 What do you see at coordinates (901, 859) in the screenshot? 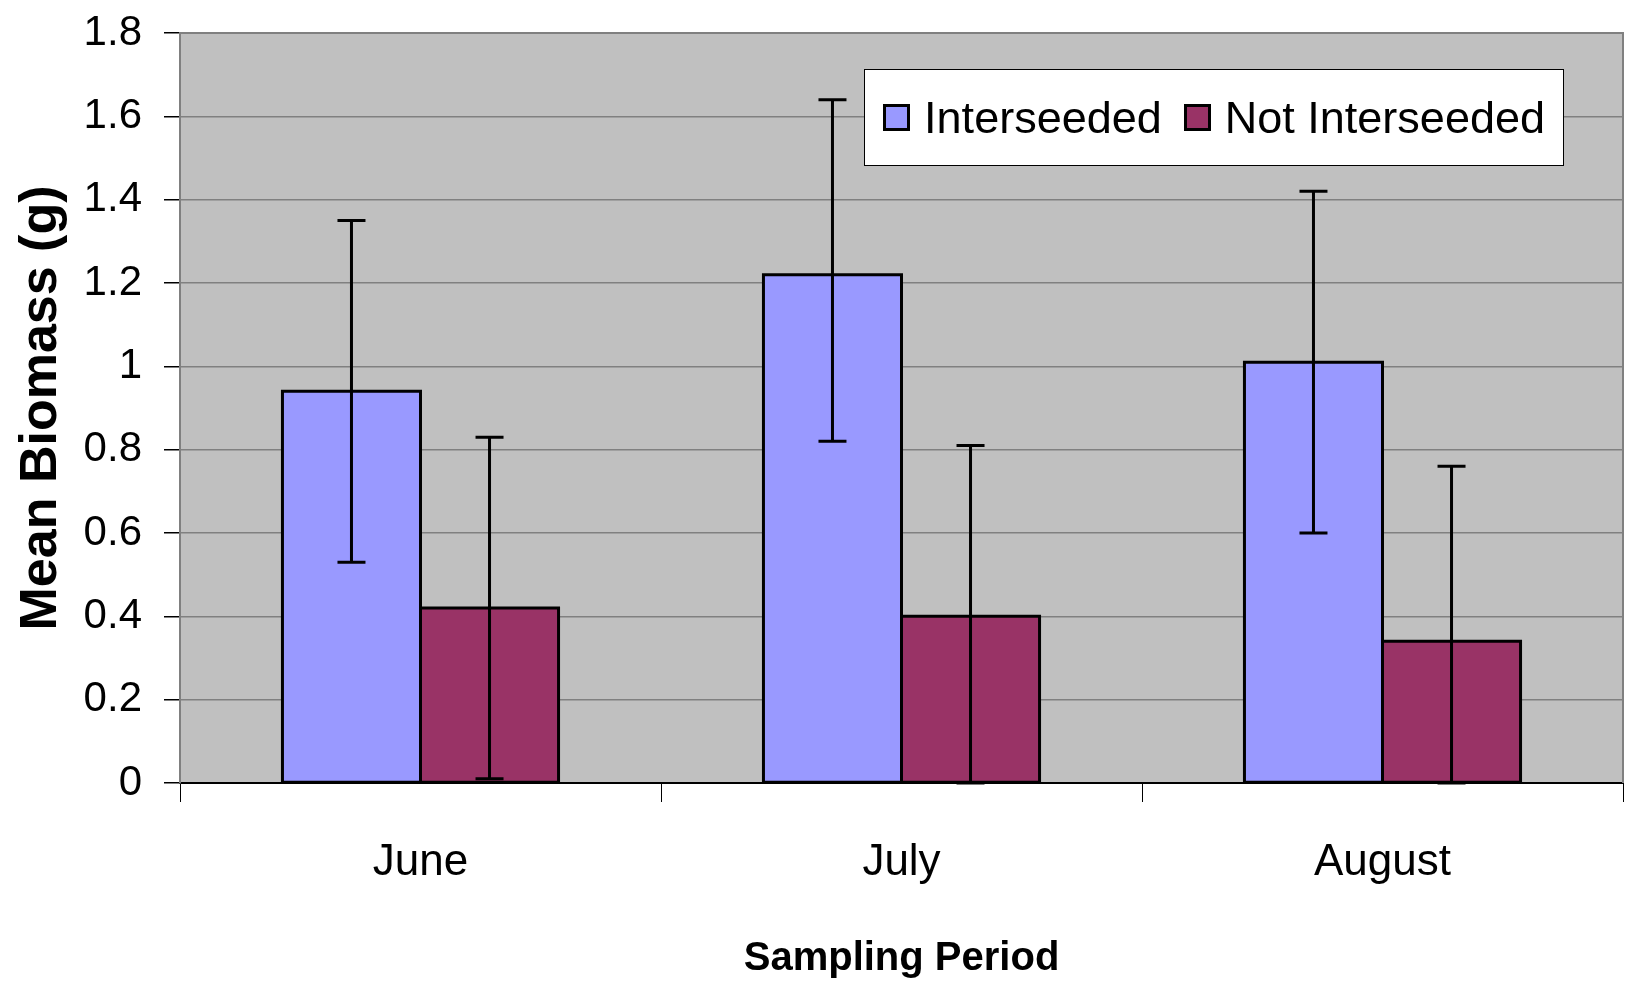
I see `x-tick-label: July` at bounding box center [901, 859].